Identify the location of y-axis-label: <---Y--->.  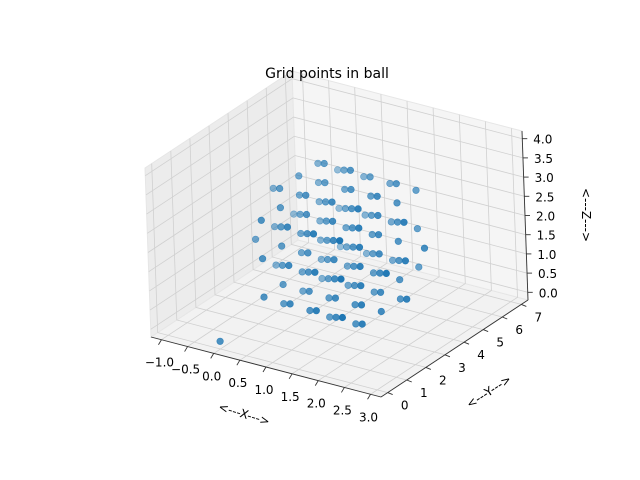
(489, 391).